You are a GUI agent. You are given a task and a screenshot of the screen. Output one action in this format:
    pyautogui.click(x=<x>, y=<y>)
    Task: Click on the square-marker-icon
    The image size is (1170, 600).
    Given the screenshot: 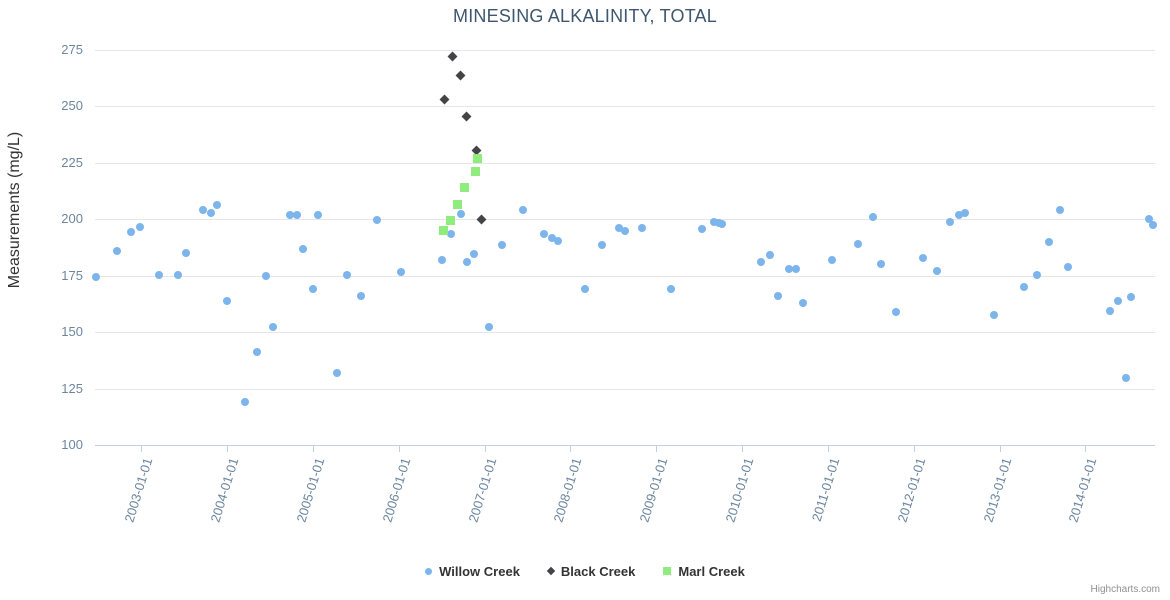 What is the action you would take?
    pyautogui.click(x=667, y=571)
    